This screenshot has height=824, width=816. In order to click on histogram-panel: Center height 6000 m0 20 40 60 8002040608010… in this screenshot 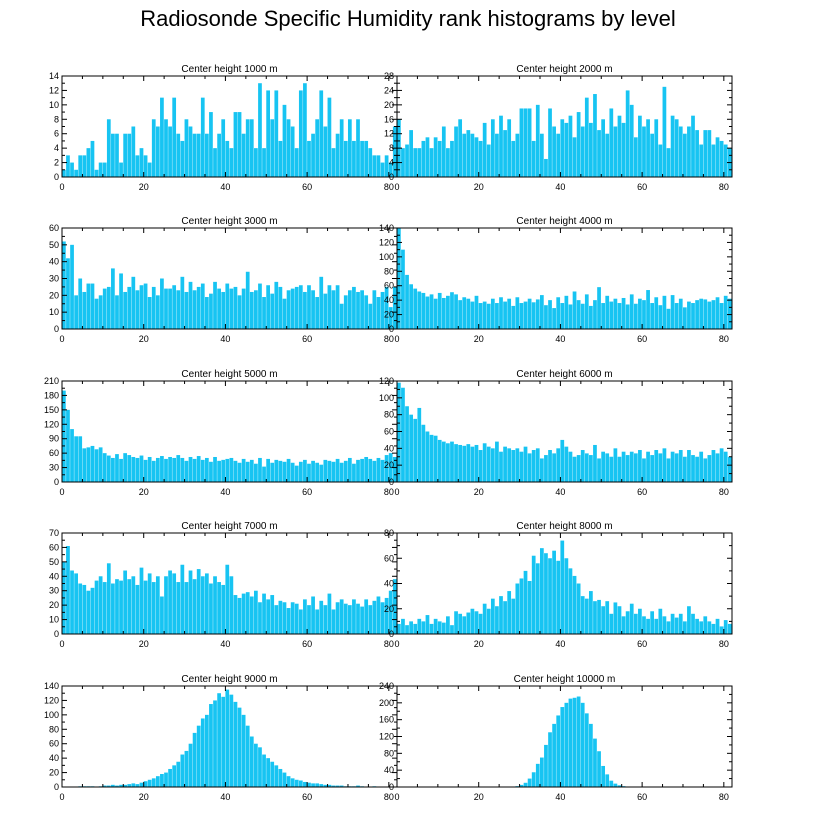, I will do `click(556, 433)`.